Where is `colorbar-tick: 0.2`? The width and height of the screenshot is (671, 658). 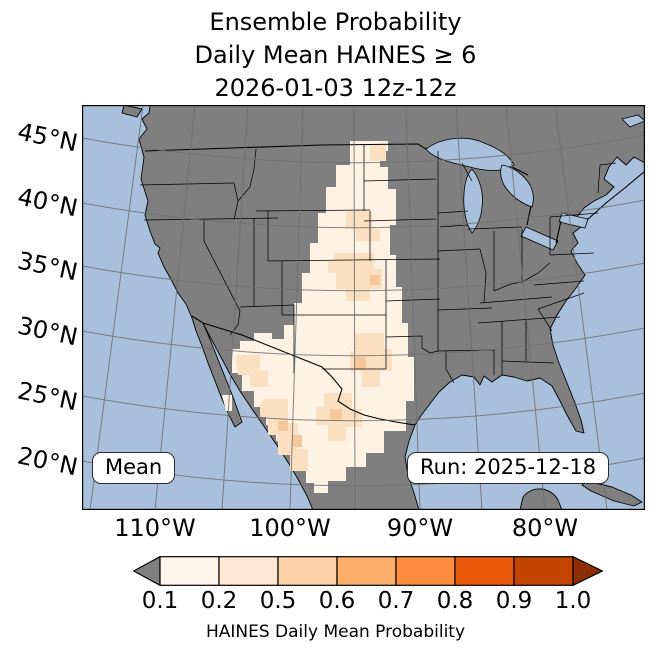 colorbar-tick: 0.2 is located at coordinates (219, 601).